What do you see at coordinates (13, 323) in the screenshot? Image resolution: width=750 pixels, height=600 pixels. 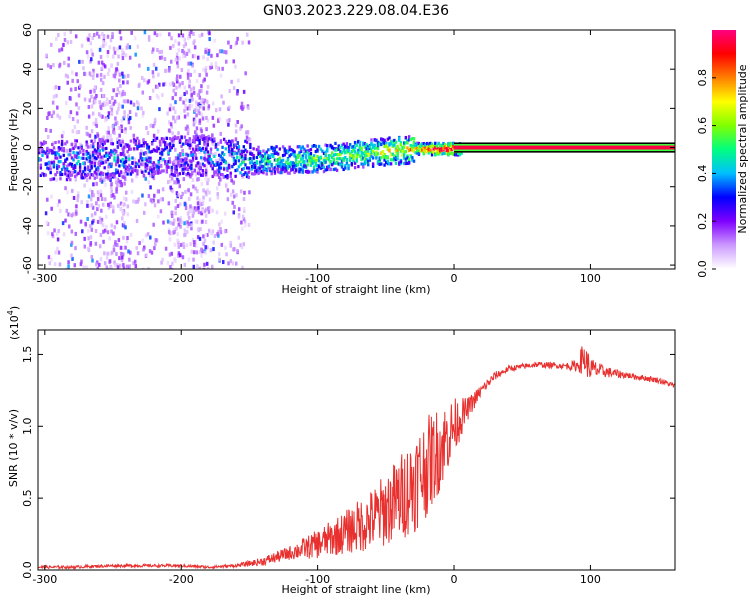 I see `snr-scale-label: (x104)` at bounding box center [13, 323].